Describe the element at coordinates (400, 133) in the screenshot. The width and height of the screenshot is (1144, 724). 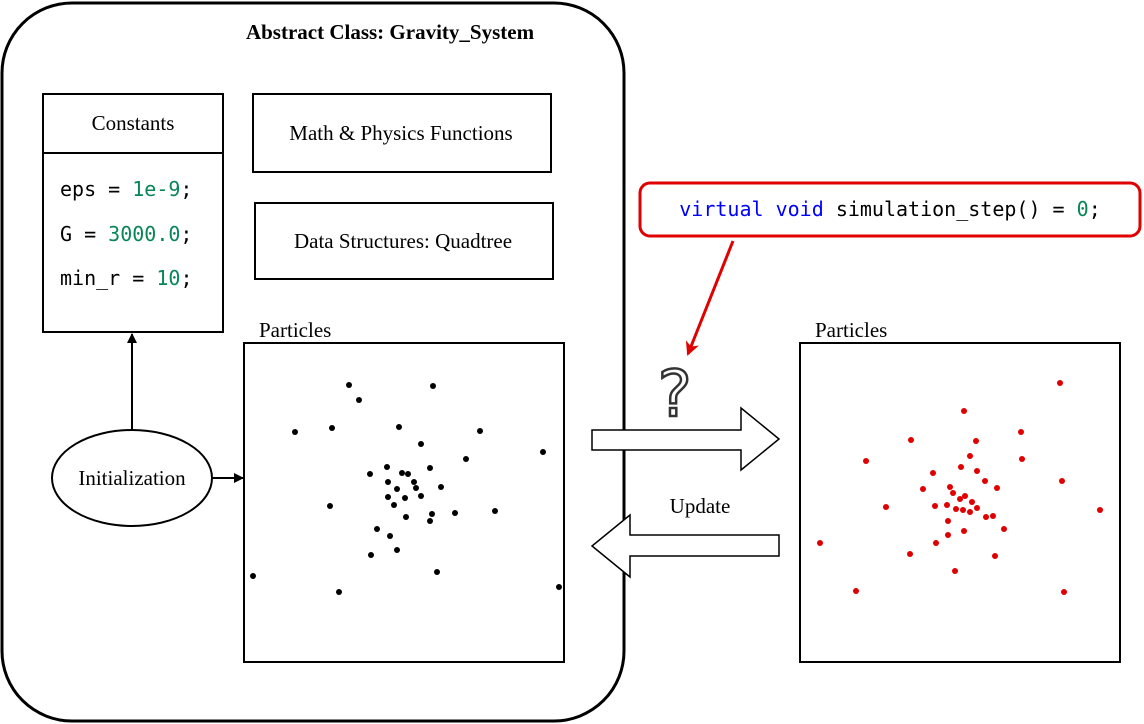
I see `math-physics-label: Math & Physics Functions` at that location.